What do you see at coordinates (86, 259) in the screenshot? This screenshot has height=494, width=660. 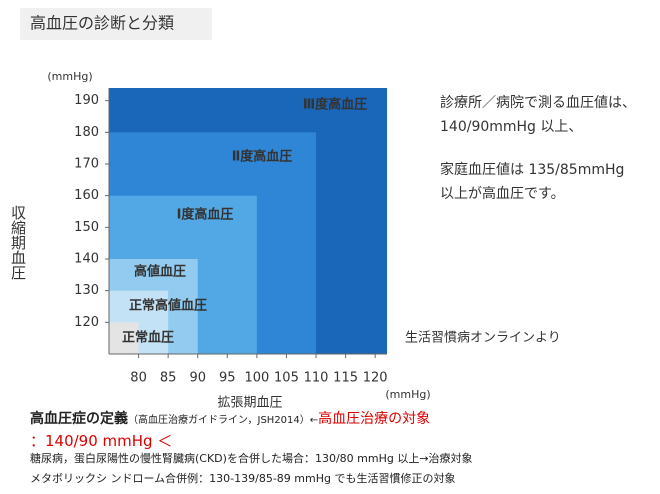 I see `y-tick-label: 140` at bounding box center [86, 259].